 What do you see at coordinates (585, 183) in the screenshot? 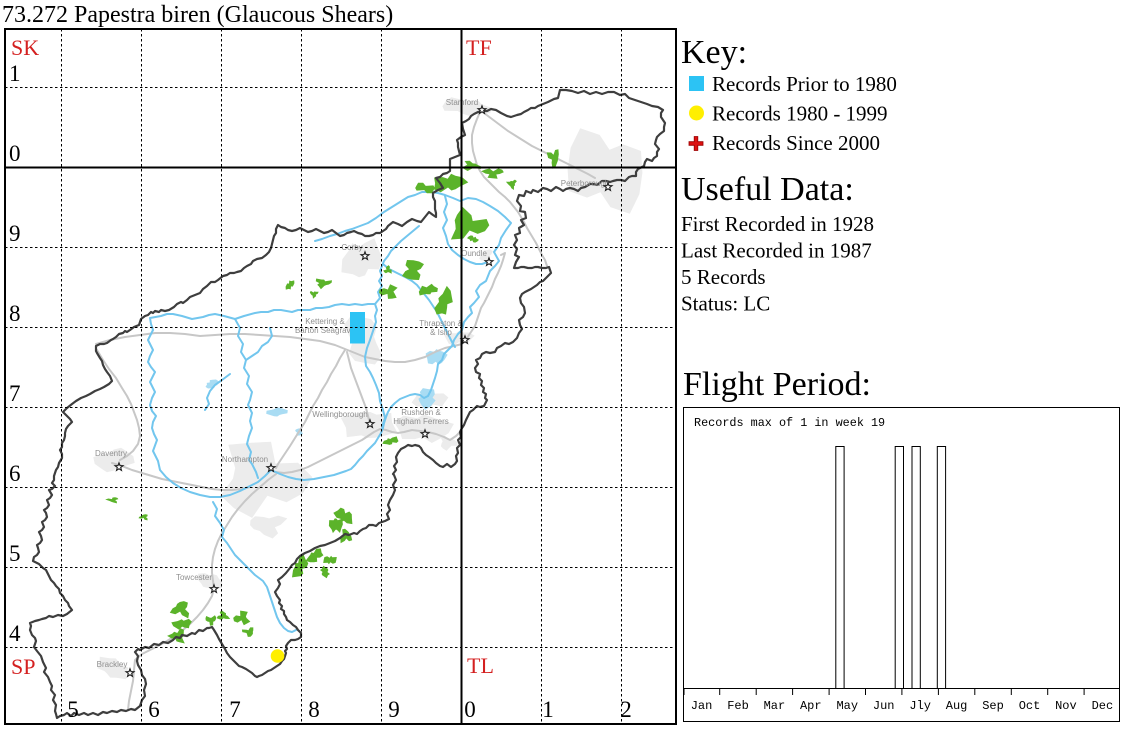
I see `svg-text: Peterborough` at bounding box center [585, 183].